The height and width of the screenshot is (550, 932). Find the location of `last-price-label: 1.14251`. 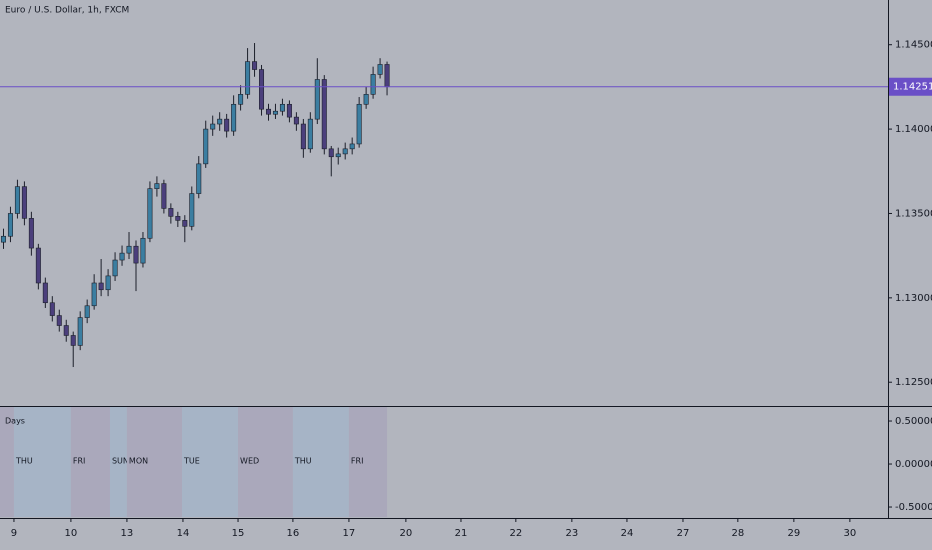

last-price-label: 1.14251 is located at coordinates (912, 87).